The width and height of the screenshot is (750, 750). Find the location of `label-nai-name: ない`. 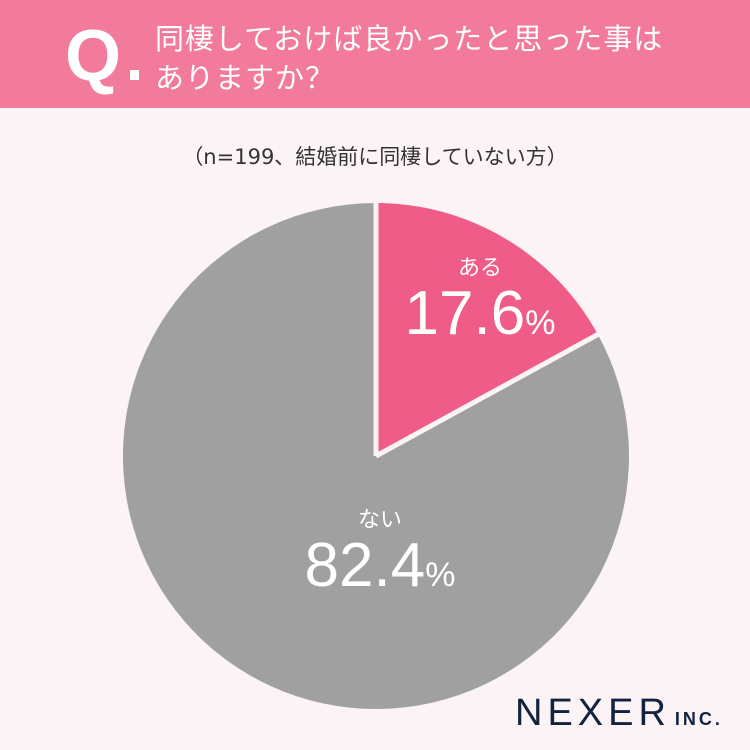

label-nai-name: ない is located at coordinates (379, 520).